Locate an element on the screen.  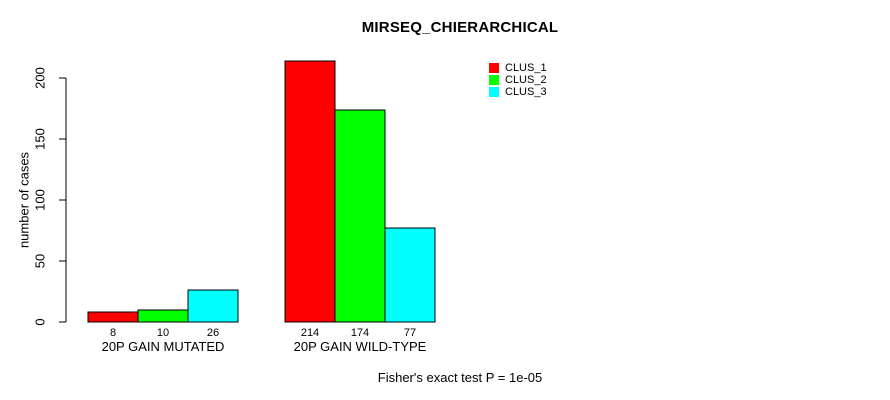
x-axis-category-label: 20P GAIN WILD-TYPE is located at coordinates (360, 346).